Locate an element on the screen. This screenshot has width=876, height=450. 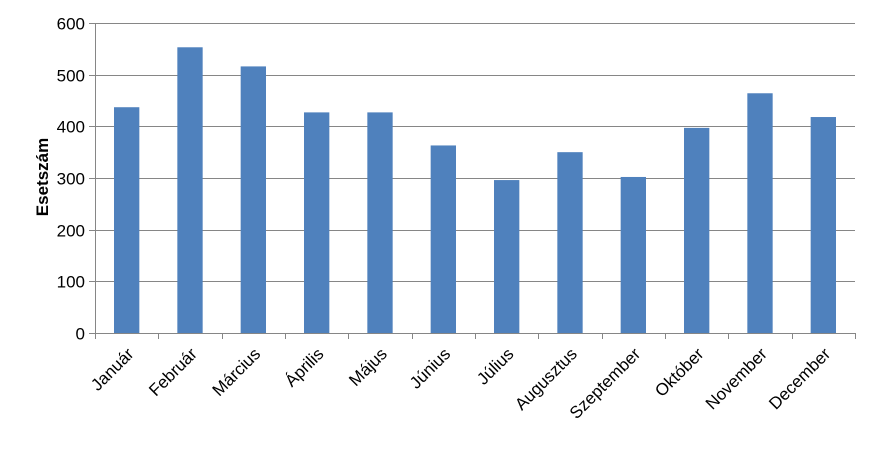
bar-Október is located at coordinates (697, 230).